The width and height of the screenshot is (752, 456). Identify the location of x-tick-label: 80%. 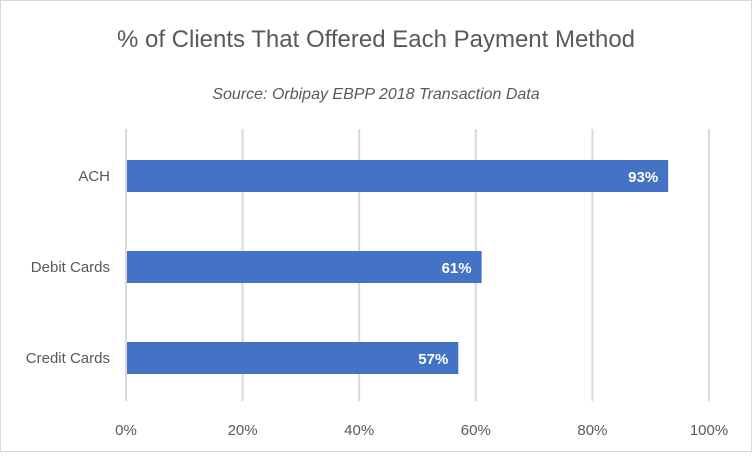
(592, 430).